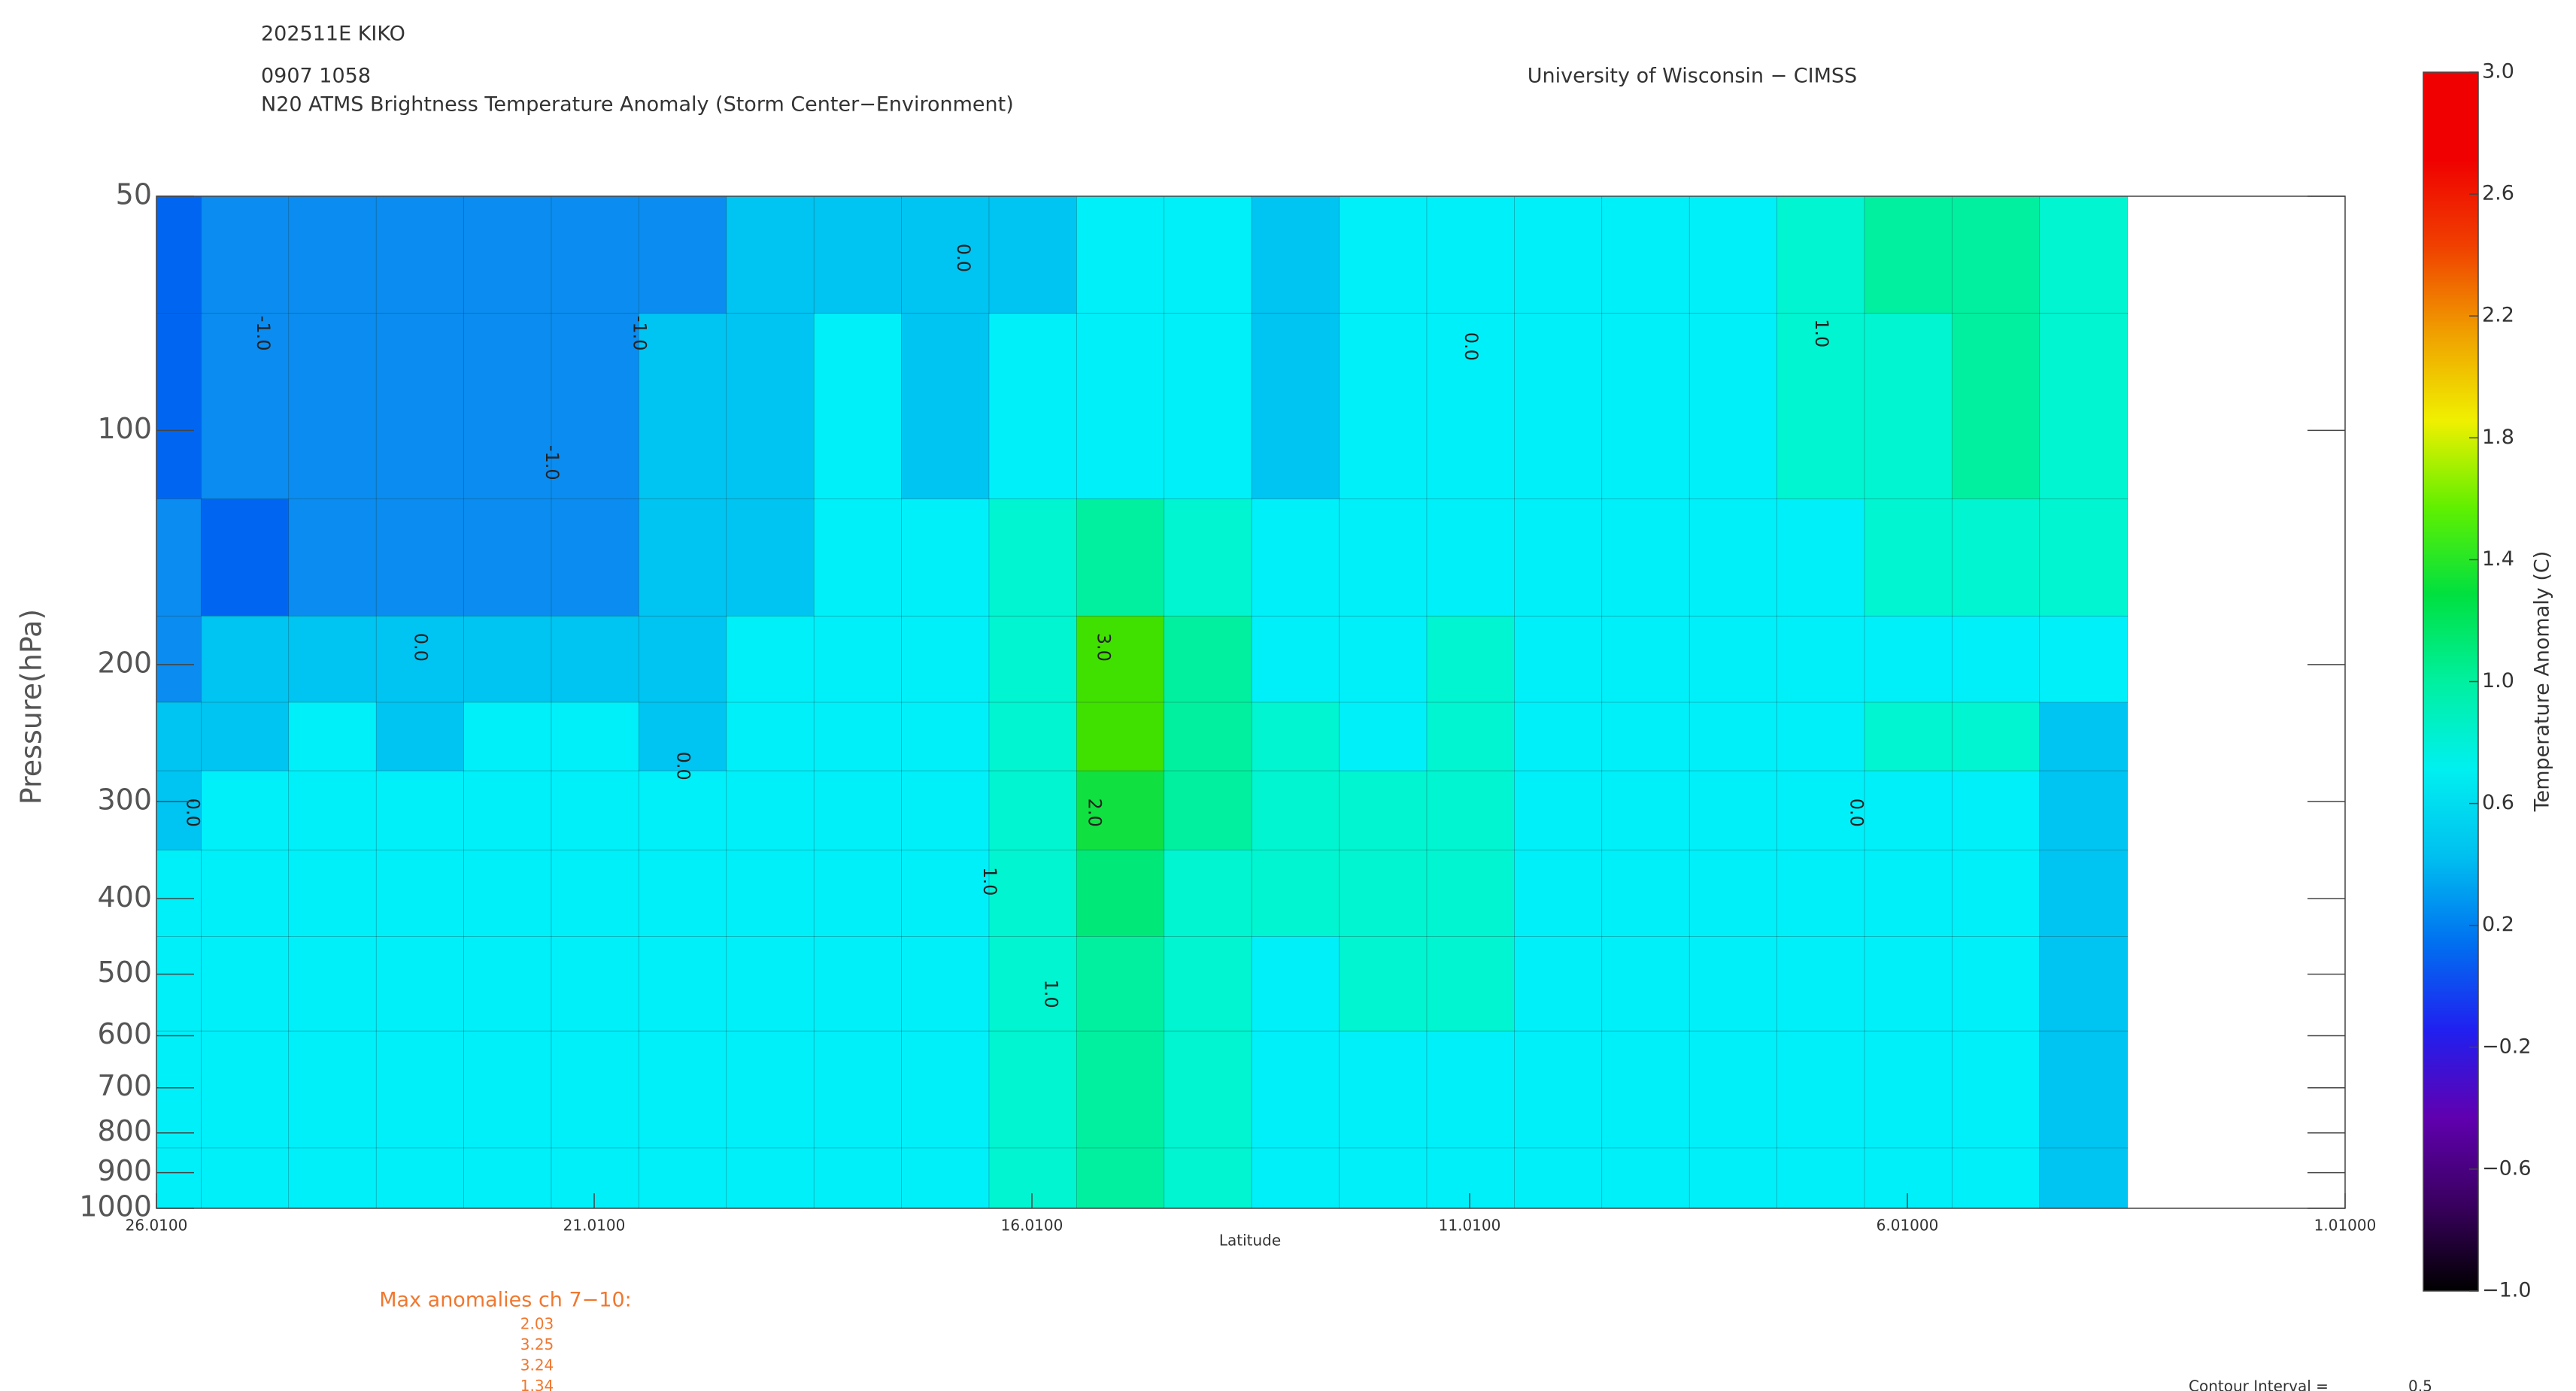 The width and height of the screenshot is (2576, 1391). I want to click on colorbar-tick-label: 0.2, so click(2498, 924).